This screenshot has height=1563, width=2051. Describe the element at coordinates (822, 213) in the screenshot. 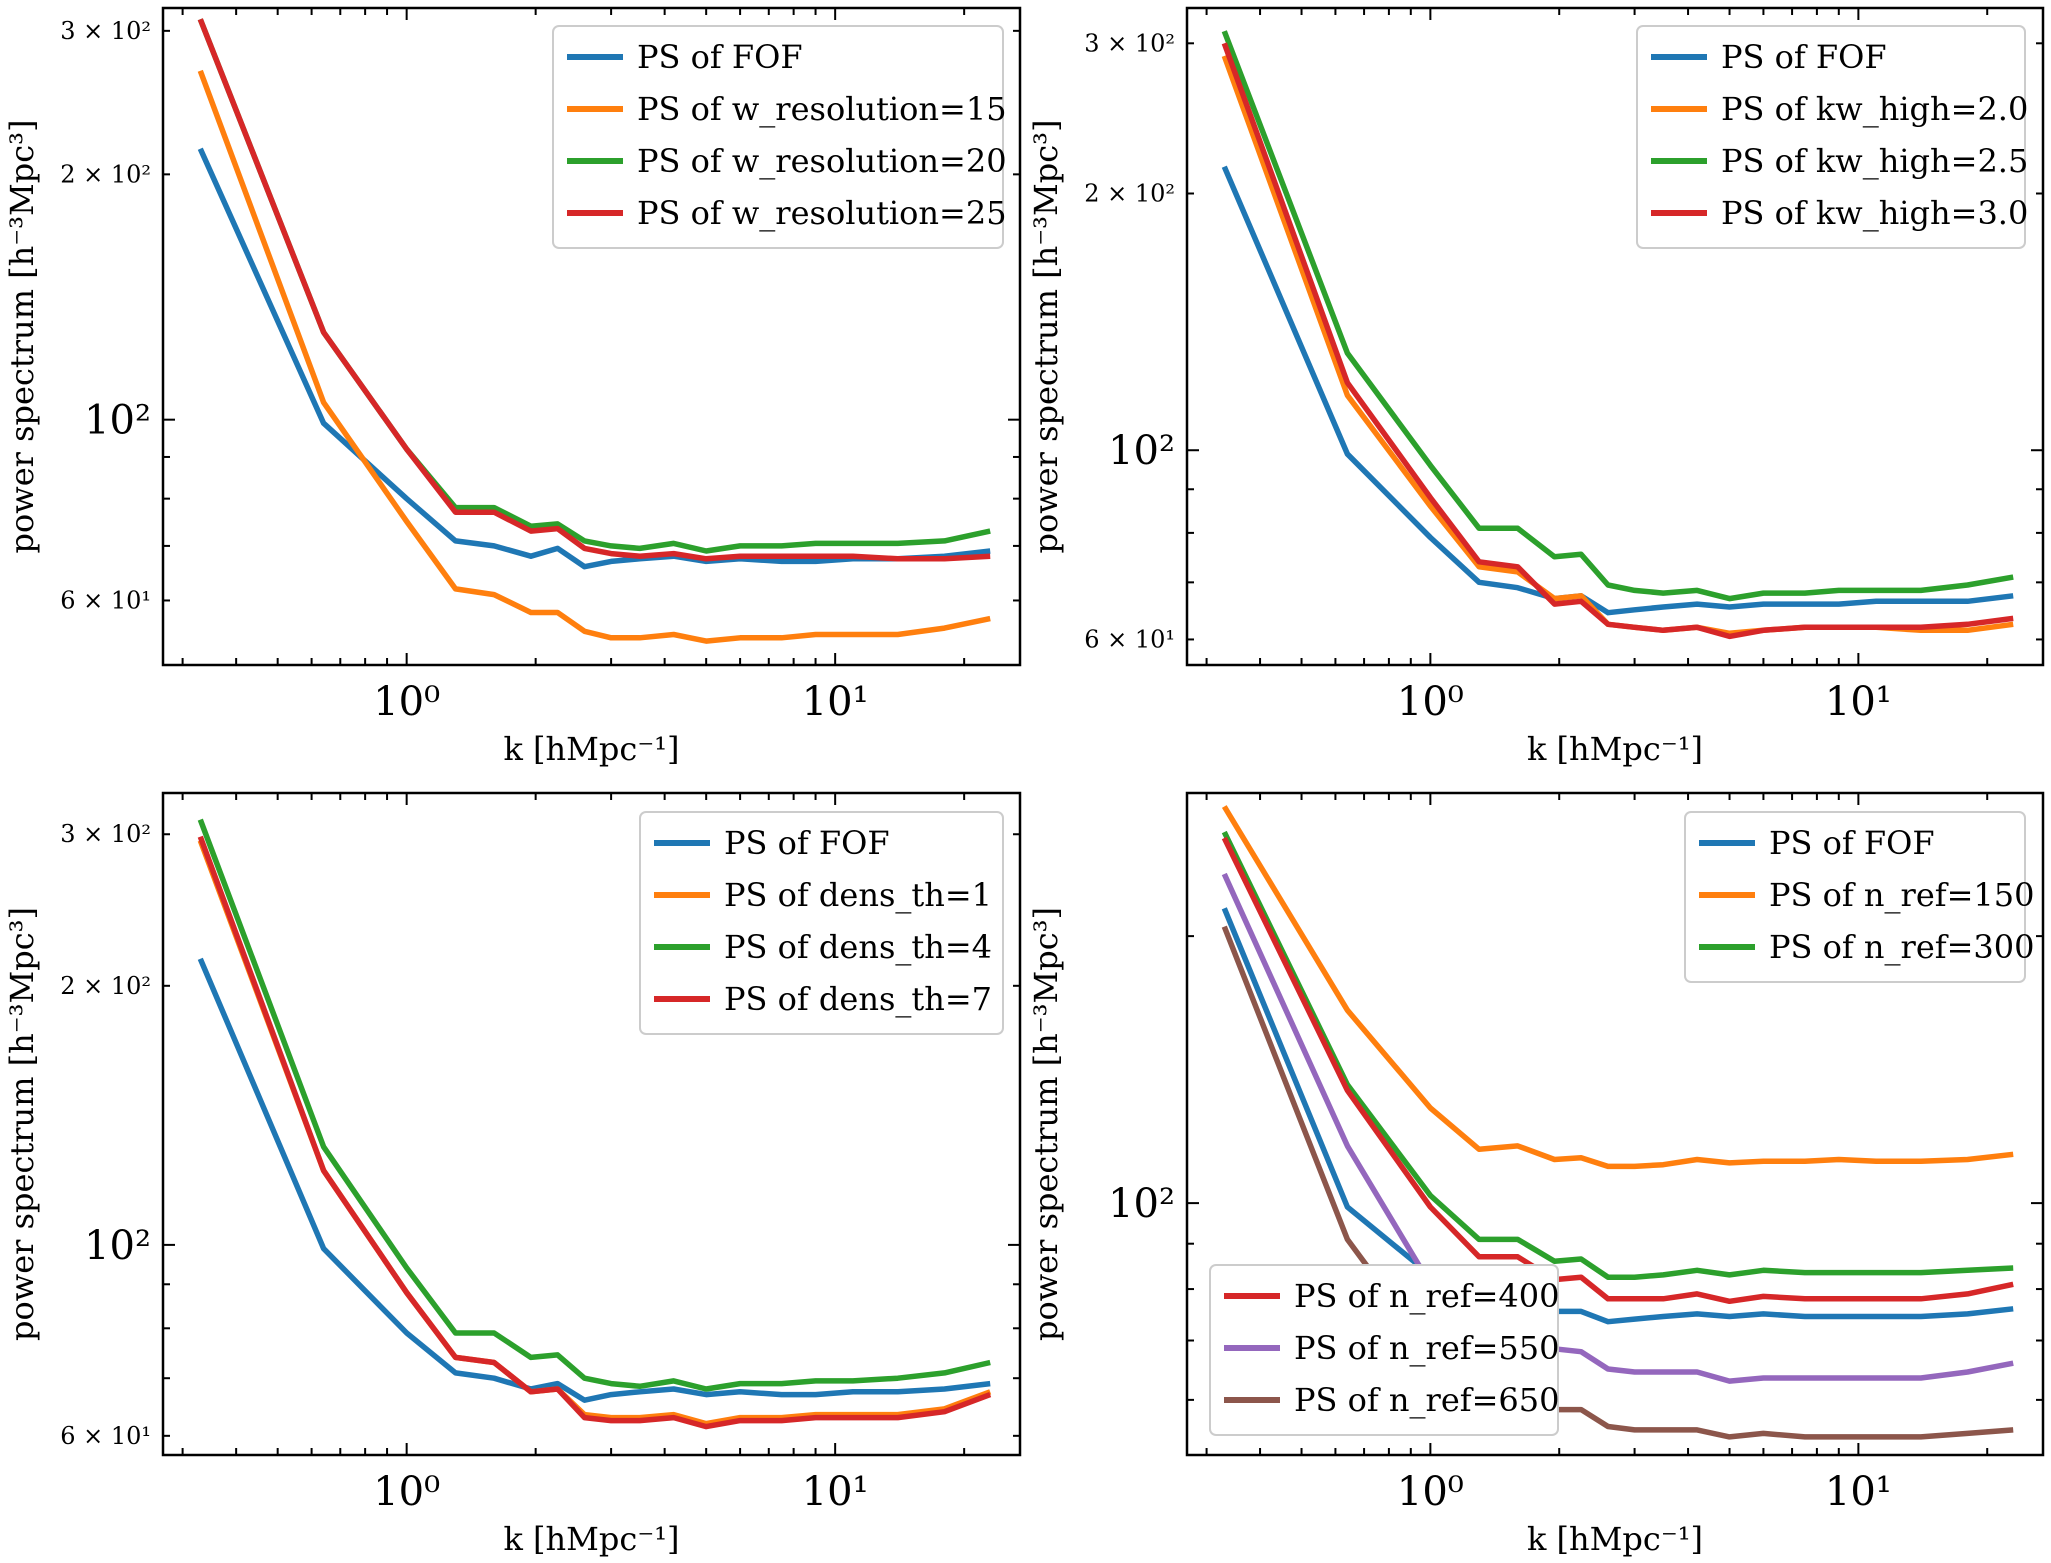

I see `legend-label: PS of w_resolution=25` at that location.